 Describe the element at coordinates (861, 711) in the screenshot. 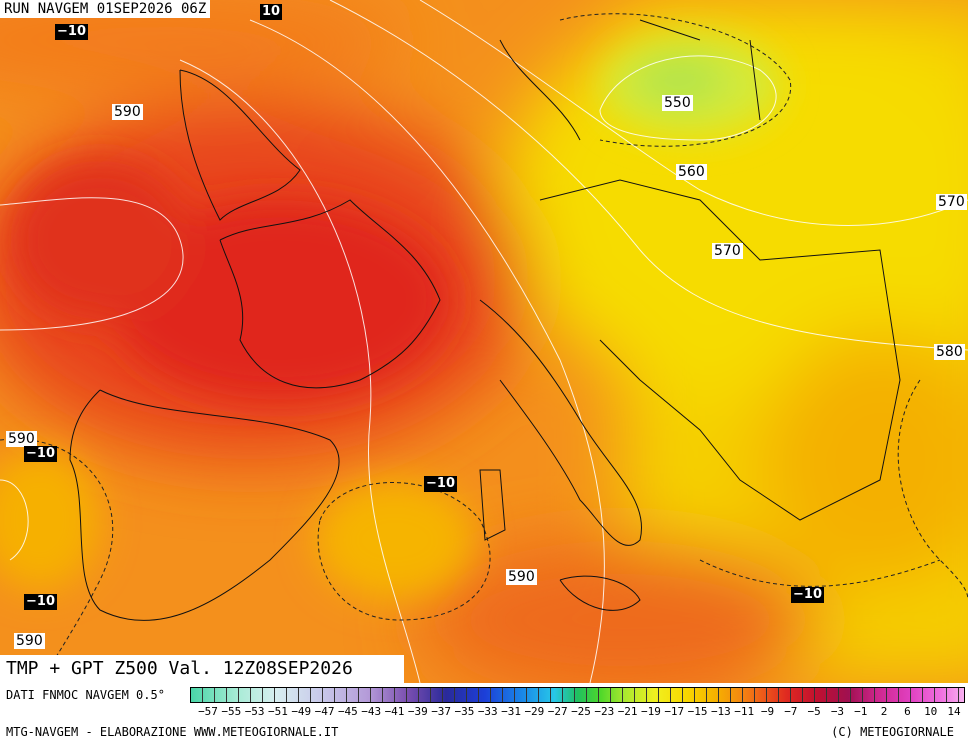

I see `scale-label: −1` at that location.